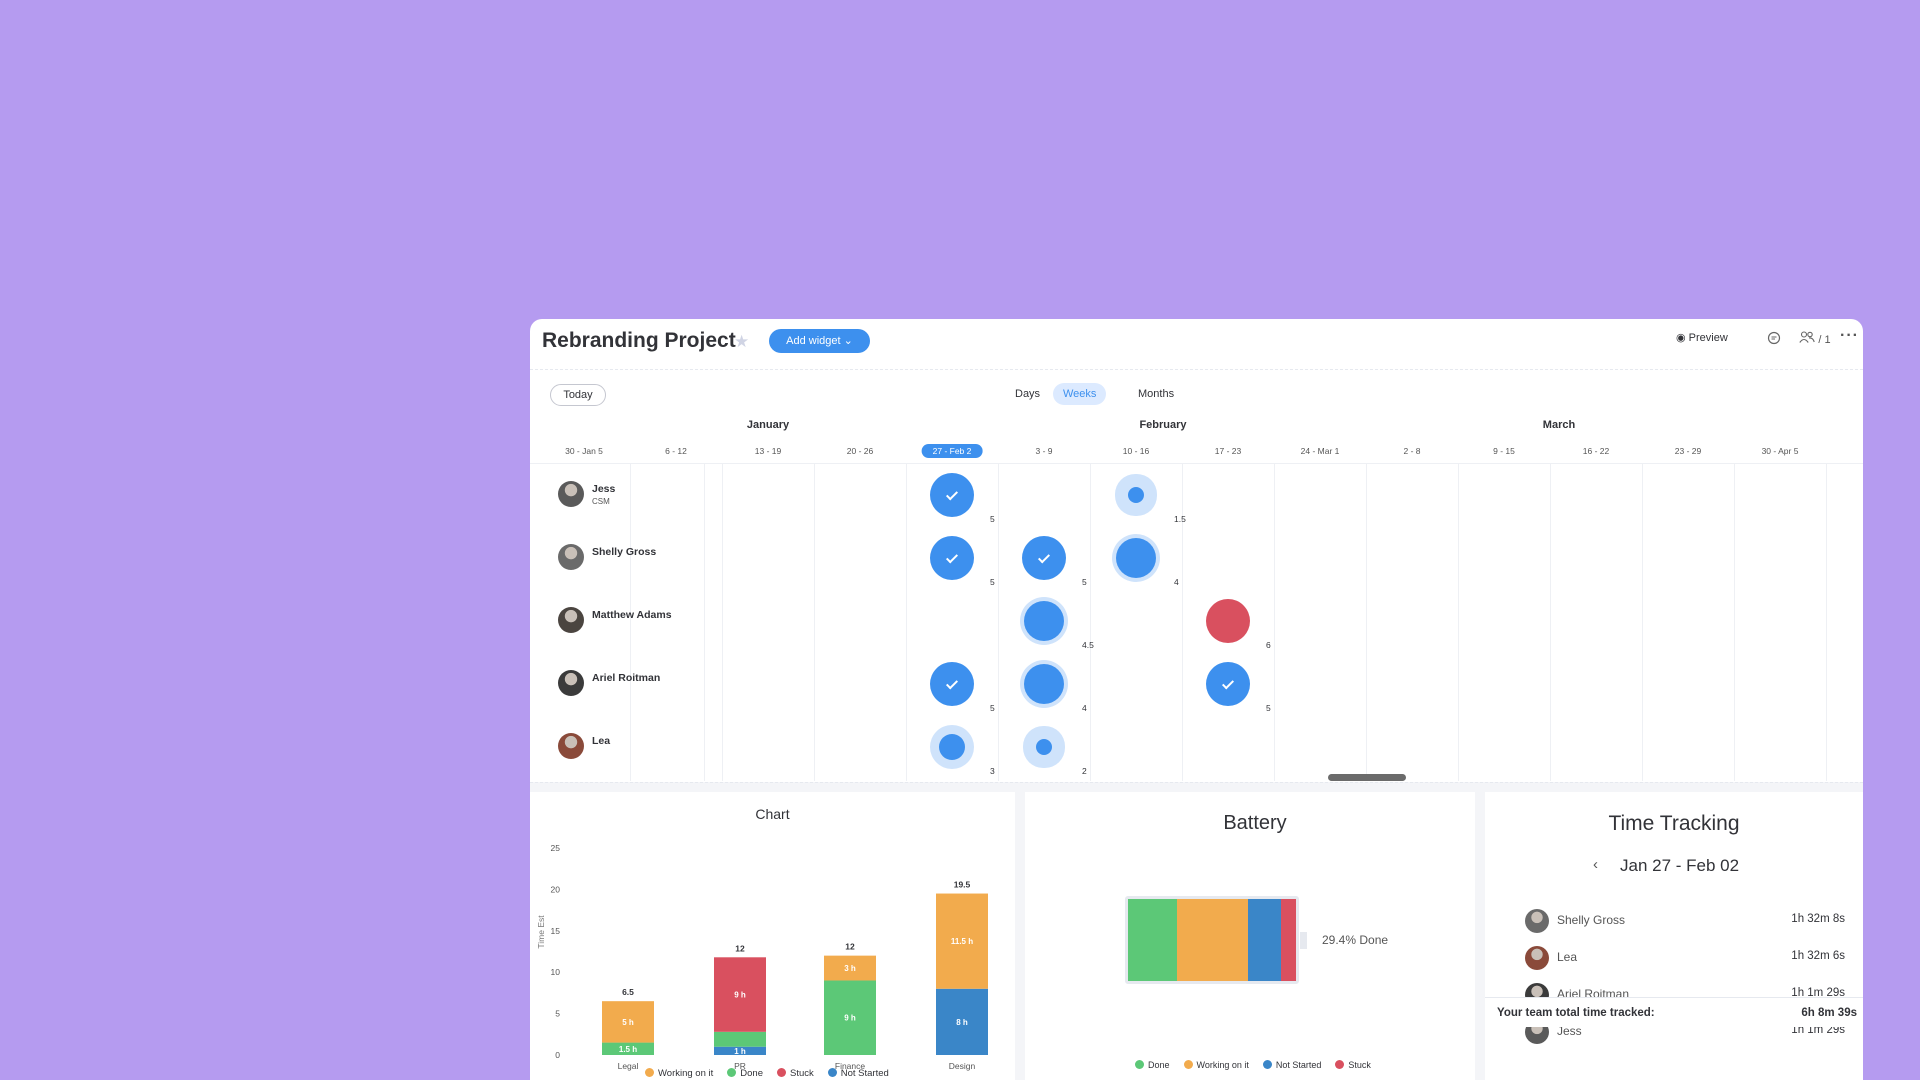 This screenshot has width=1920, height=1080. Describe the element at coordinates (556, 972) in the screenshot. I see `y-tick-label: 10` at that location.